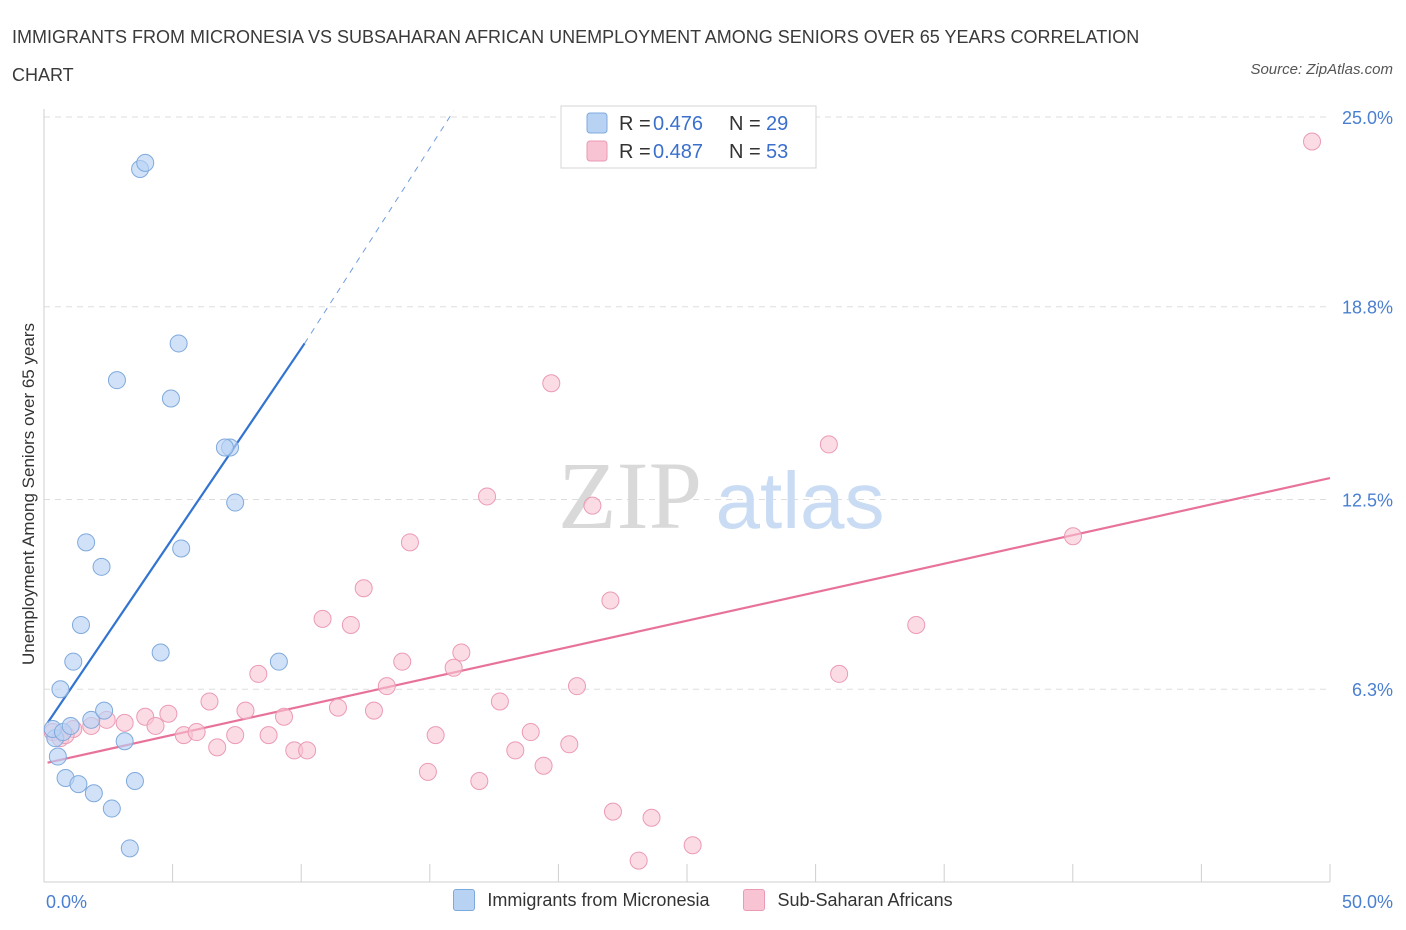  What do you see at coordinates (66, 902) in the screenshot?
I see `x-tick-label-min: 0.0%` at bounding box center [66, 902].